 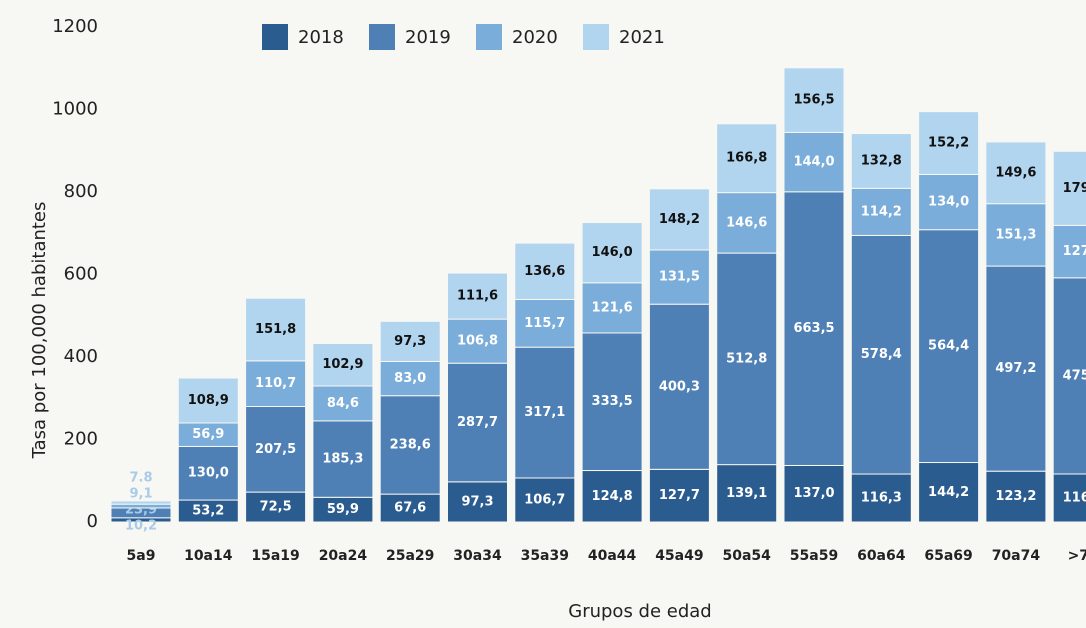 What do you see at coordinates (208, 473) in the screenshot?
I see `value-label: 130,0` at bounding box center [208, 473].